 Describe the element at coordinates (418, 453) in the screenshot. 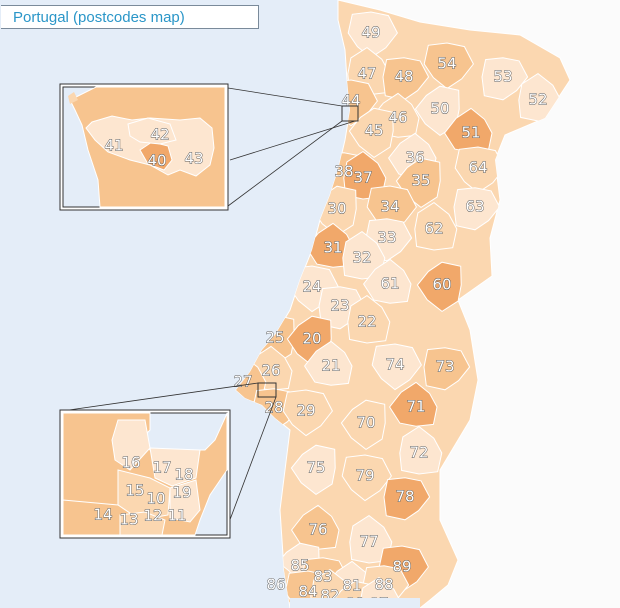

I see `postcode-label-72: 72` at that location.